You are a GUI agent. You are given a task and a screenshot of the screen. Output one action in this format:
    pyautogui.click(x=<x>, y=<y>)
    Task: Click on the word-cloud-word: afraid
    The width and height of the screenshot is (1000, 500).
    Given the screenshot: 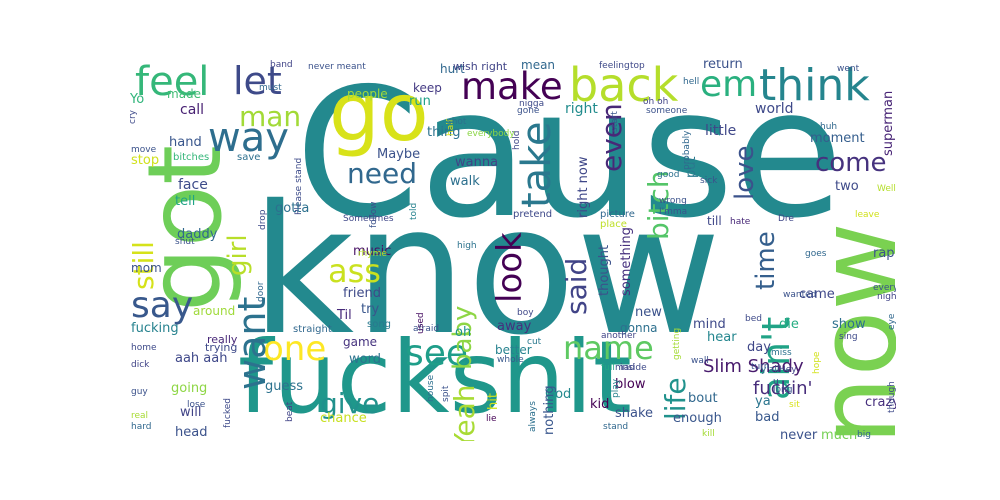 What is the action you would take?
    pyautogui.click(x=426, y=329)
    